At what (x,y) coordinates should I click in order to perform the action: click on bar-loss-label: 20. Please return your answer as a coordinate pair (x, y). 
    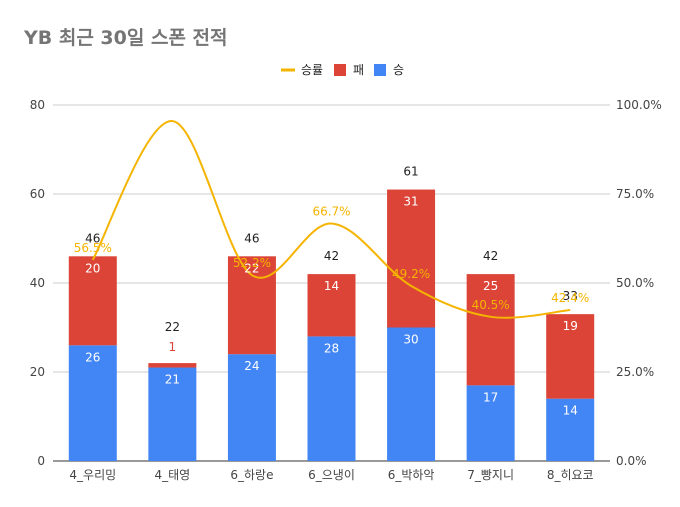
    Looking at the image, I should click on (92, 268).